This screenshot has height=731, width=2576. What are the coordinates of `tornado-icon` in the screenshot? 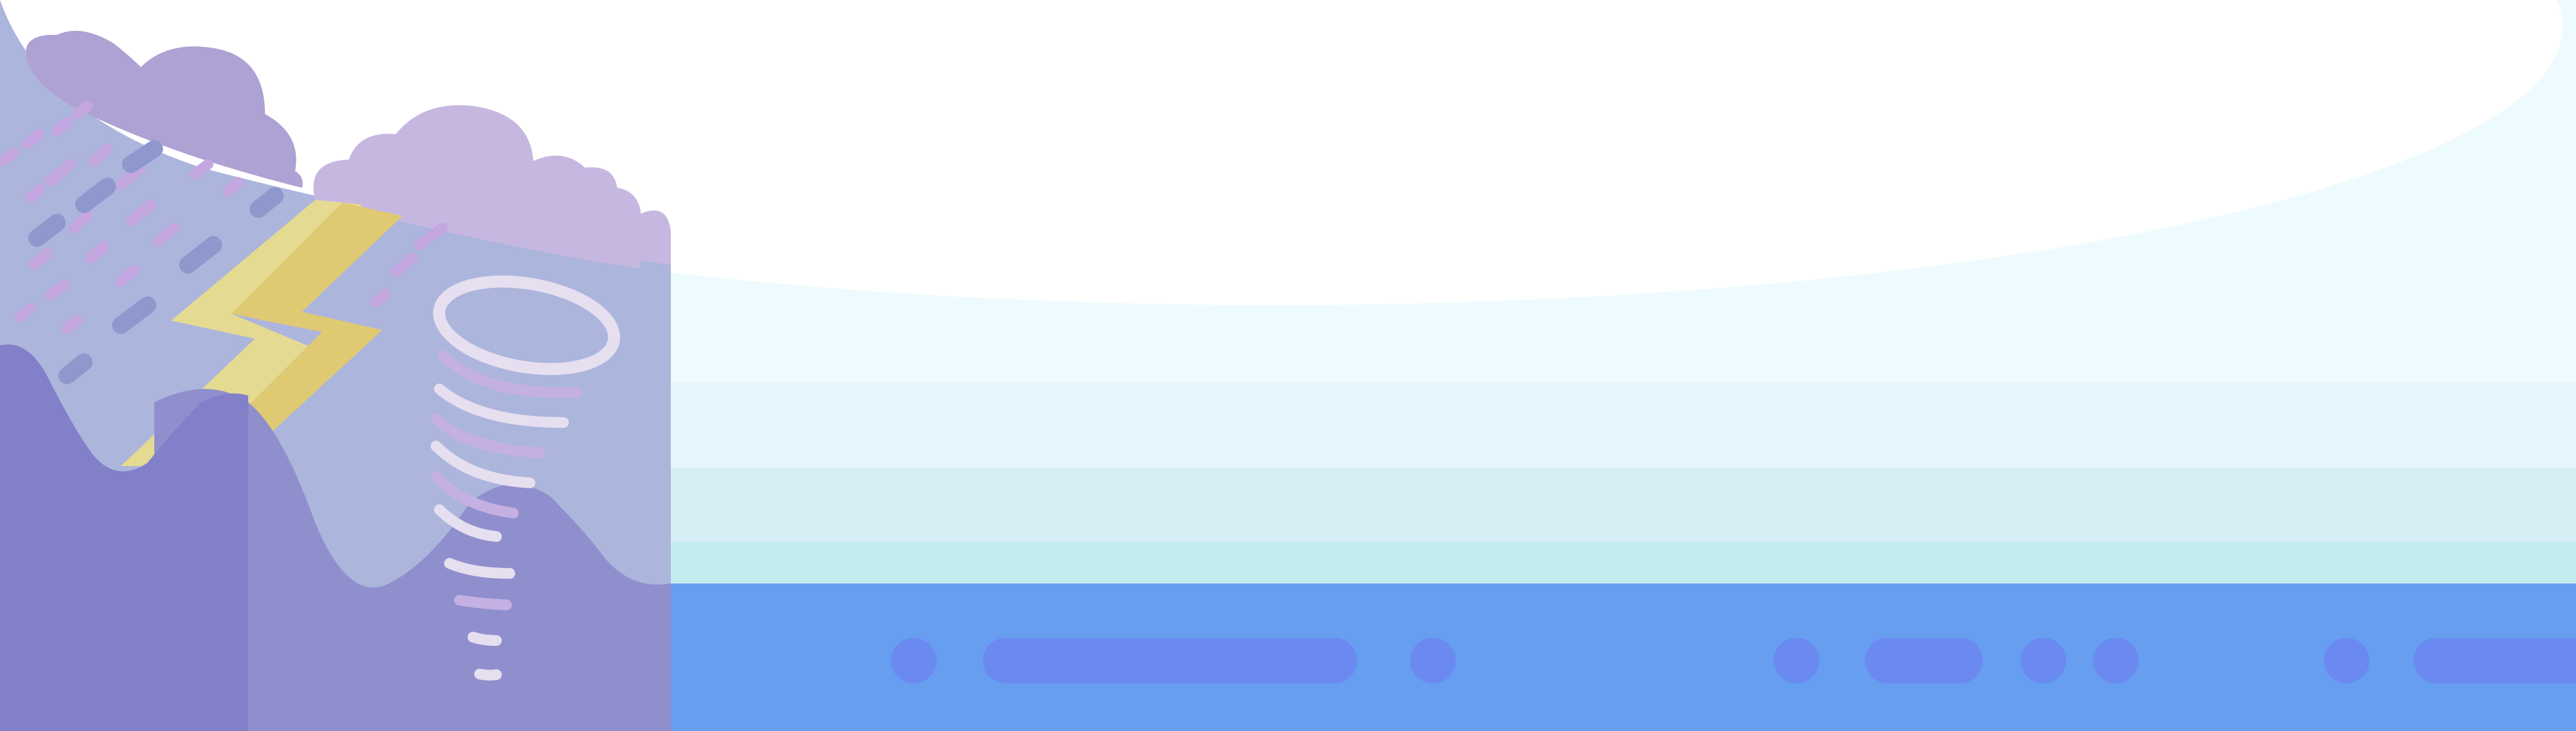 It's located at (526, 478).